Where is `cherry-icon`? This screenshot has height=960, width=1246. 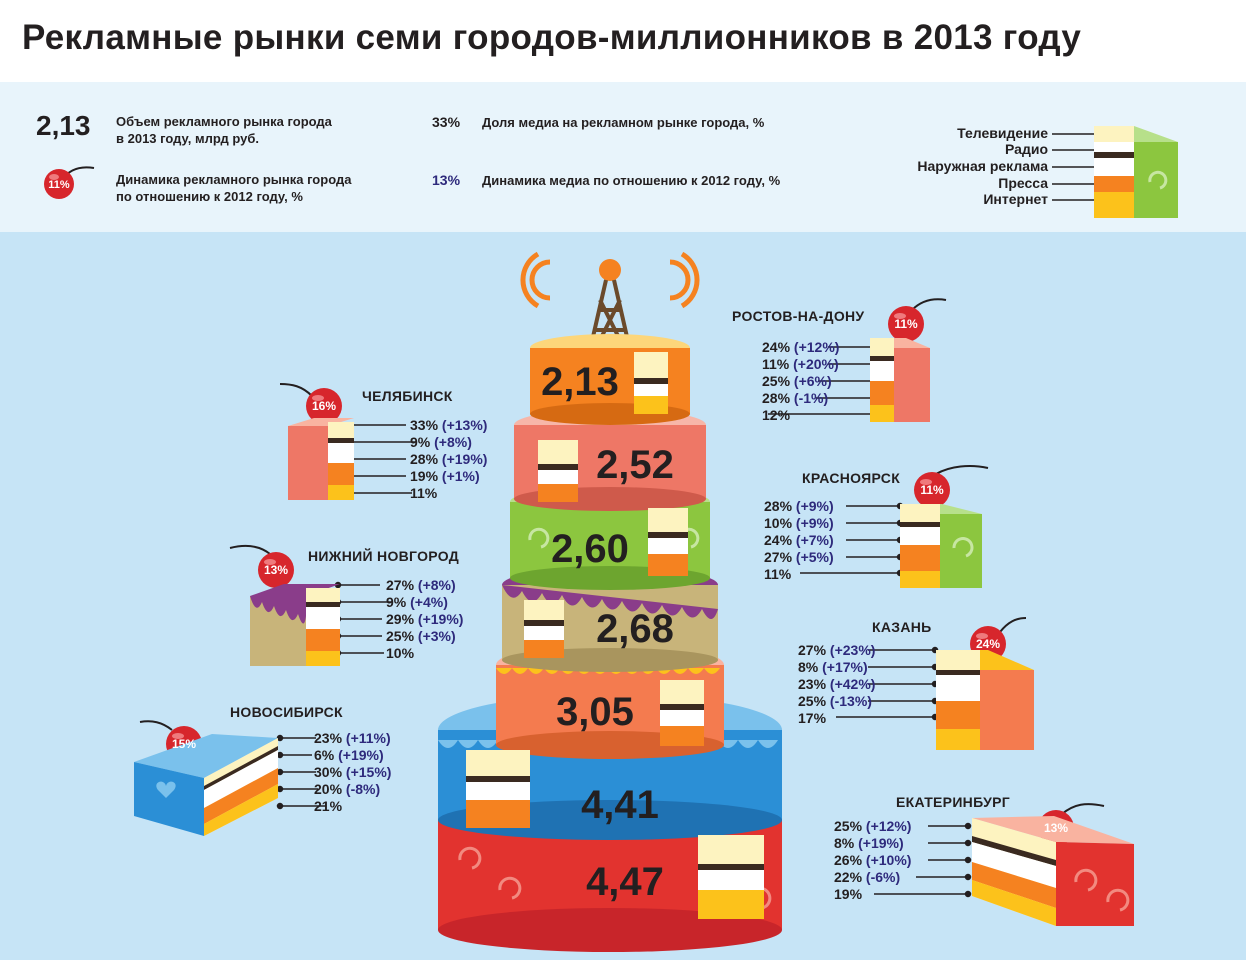
cherry-icon is located at coordinates (69, 182).